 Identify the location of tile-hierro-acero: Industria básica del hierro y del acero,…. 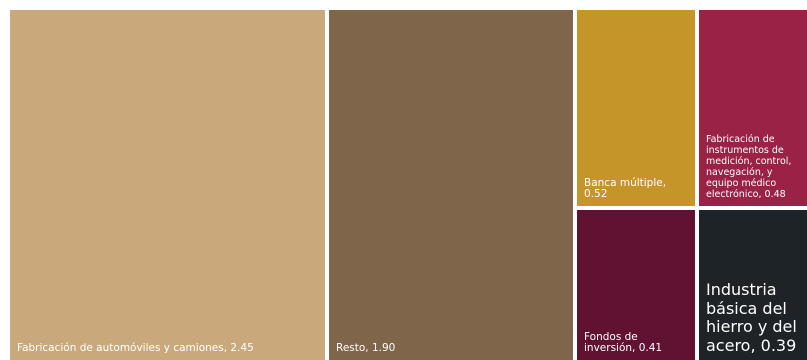
(753, 285).